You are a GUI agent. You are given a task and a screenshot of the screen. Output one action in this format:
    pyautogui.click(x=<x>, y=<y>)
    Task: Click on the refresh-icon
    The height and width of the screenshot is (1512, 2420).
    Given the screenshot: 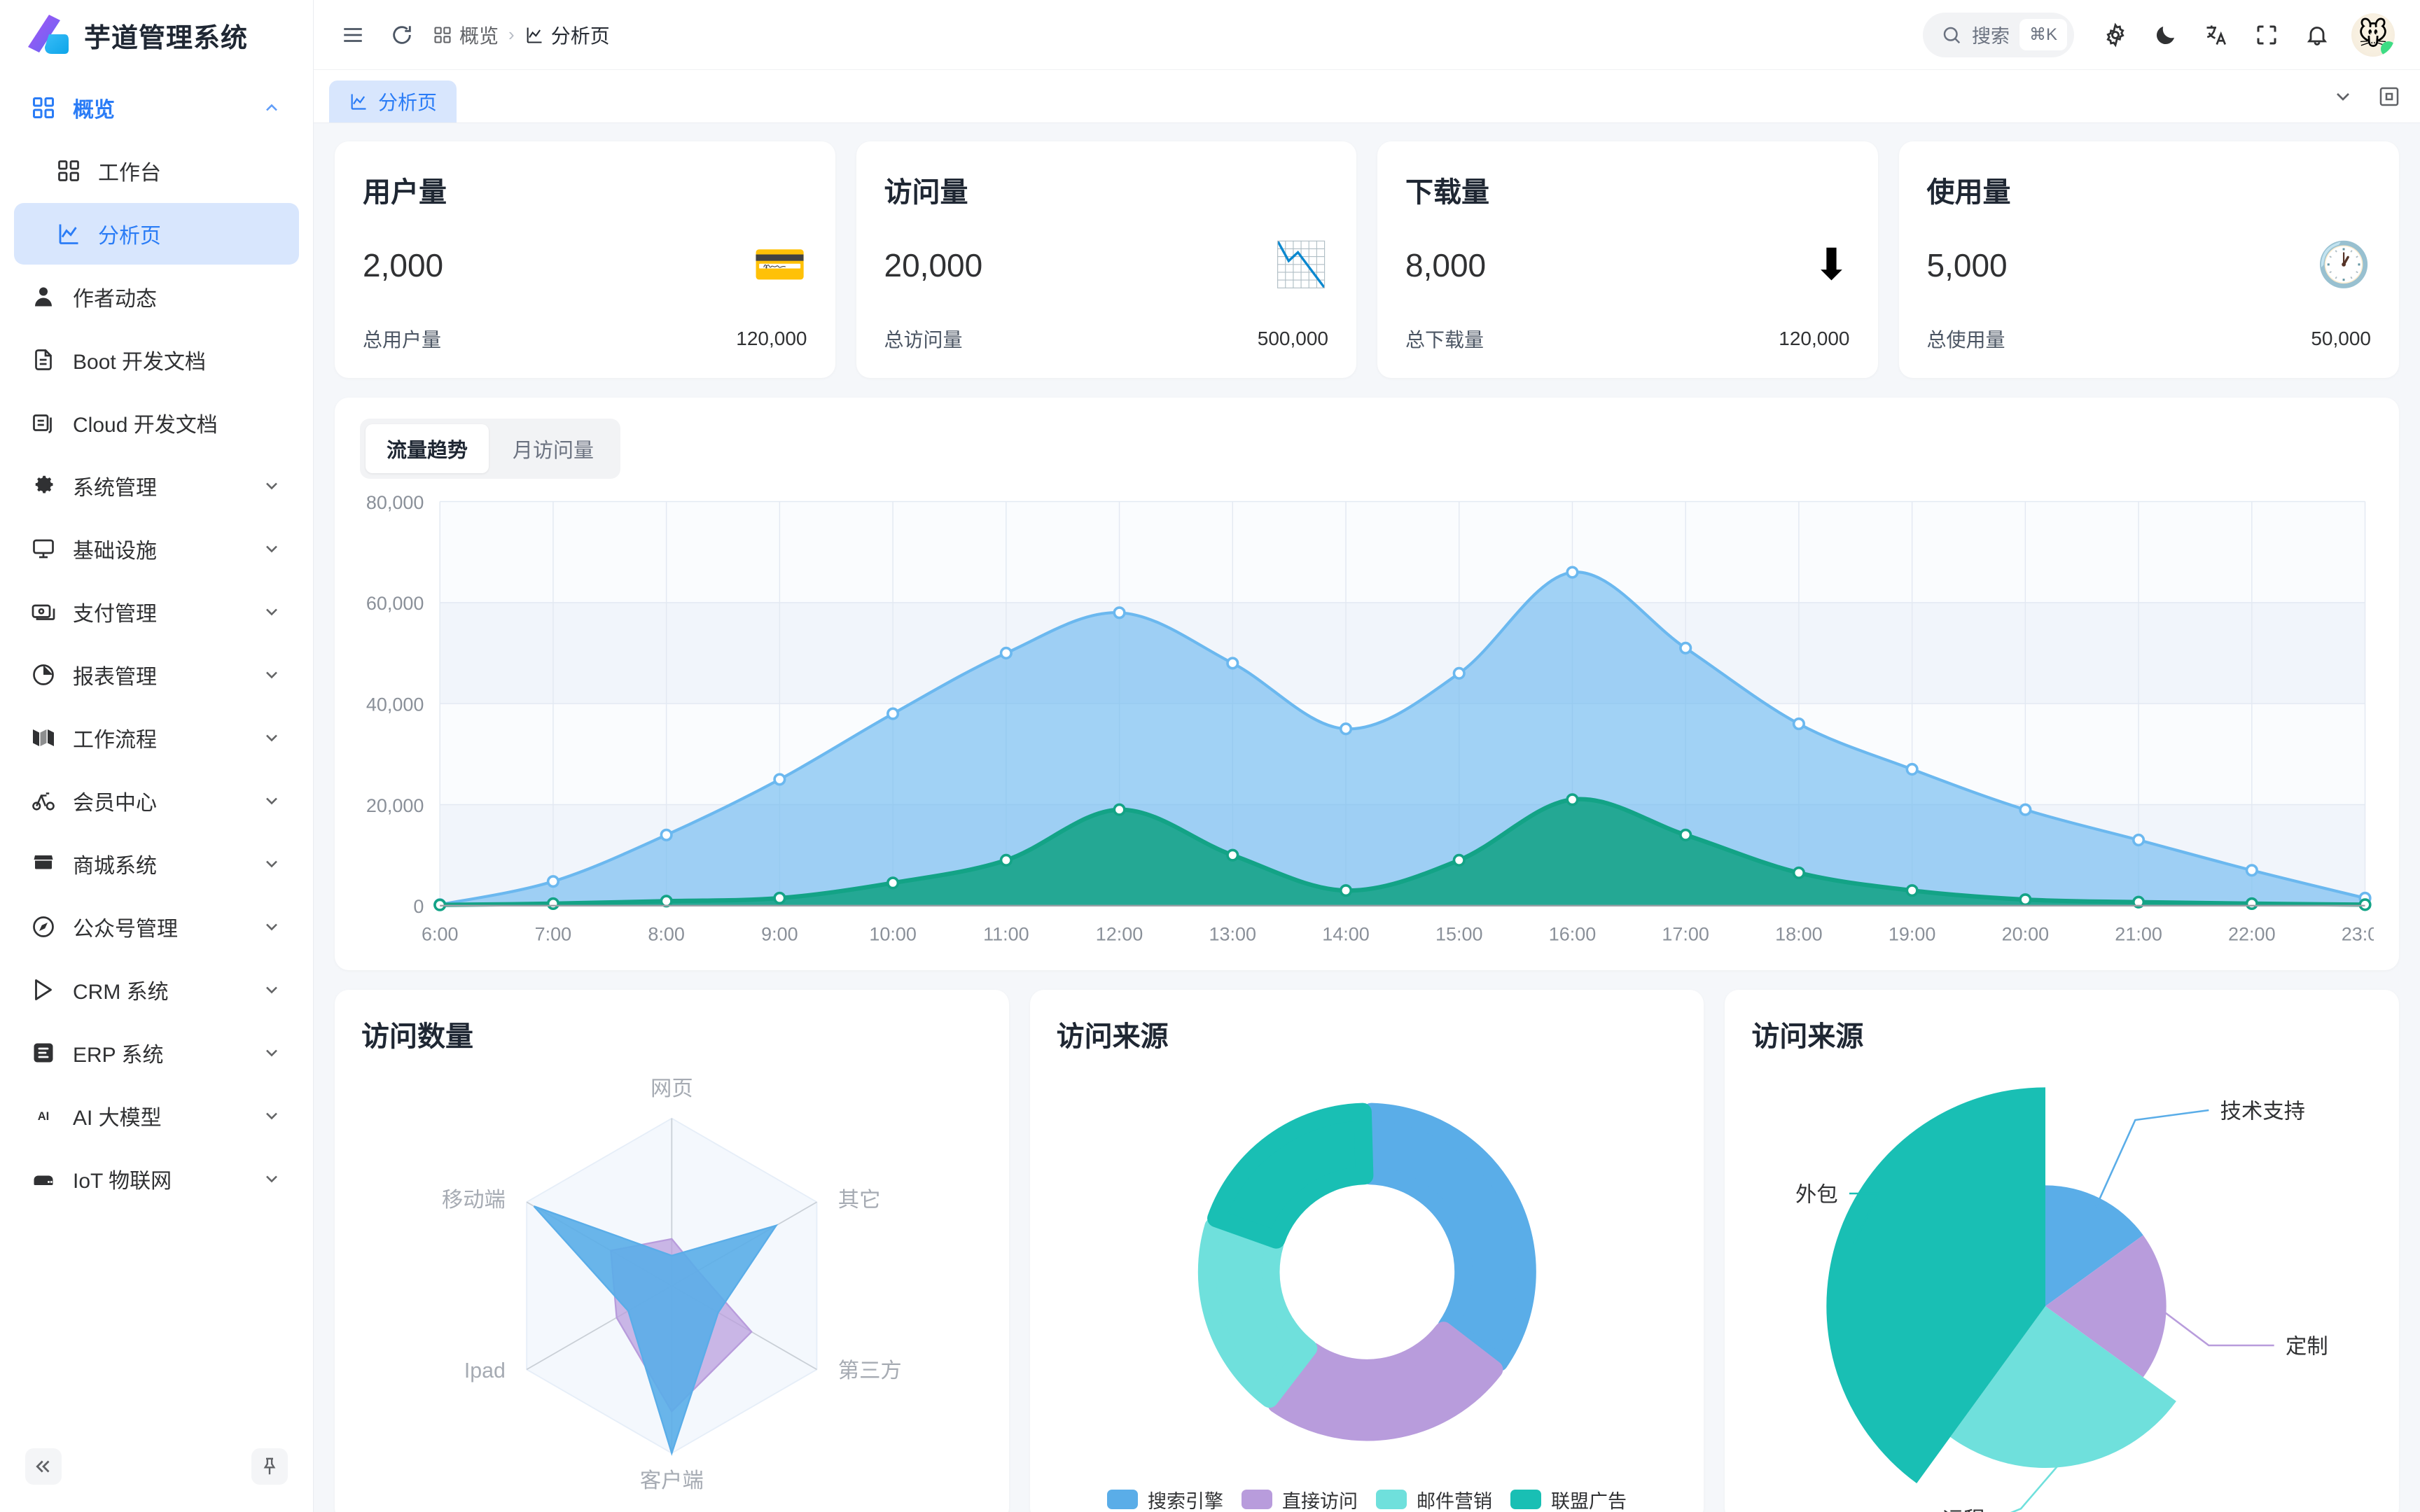 What is the action you would take?
    pyautogui.click(x=402, y=35)
    